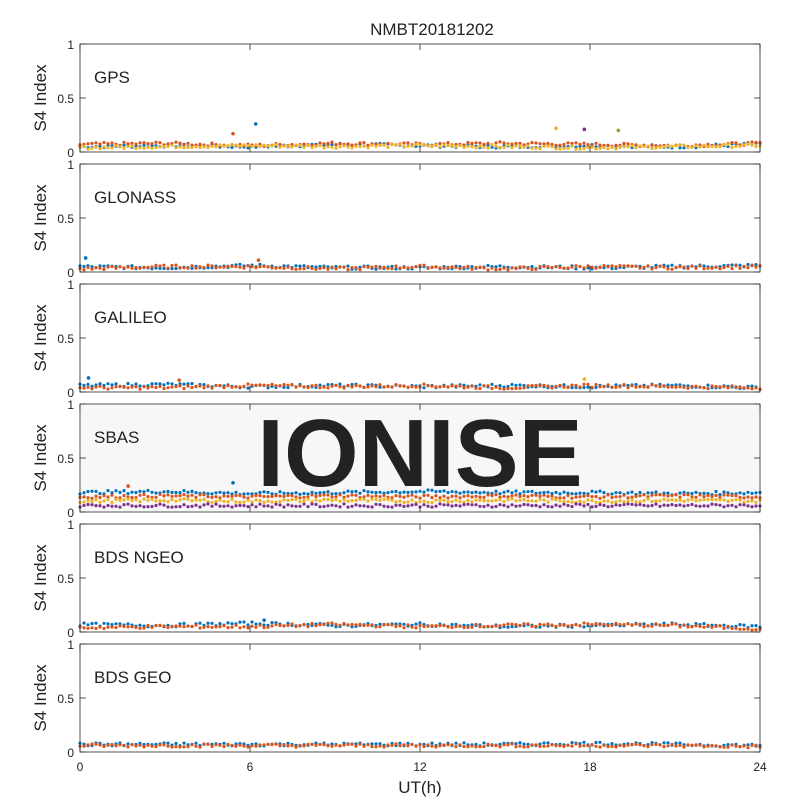 This screenshot has width=800, height=805. Describe the element at coordinates (70, 513) in the screenshot. I see `y-tick-label: 0` at that location.